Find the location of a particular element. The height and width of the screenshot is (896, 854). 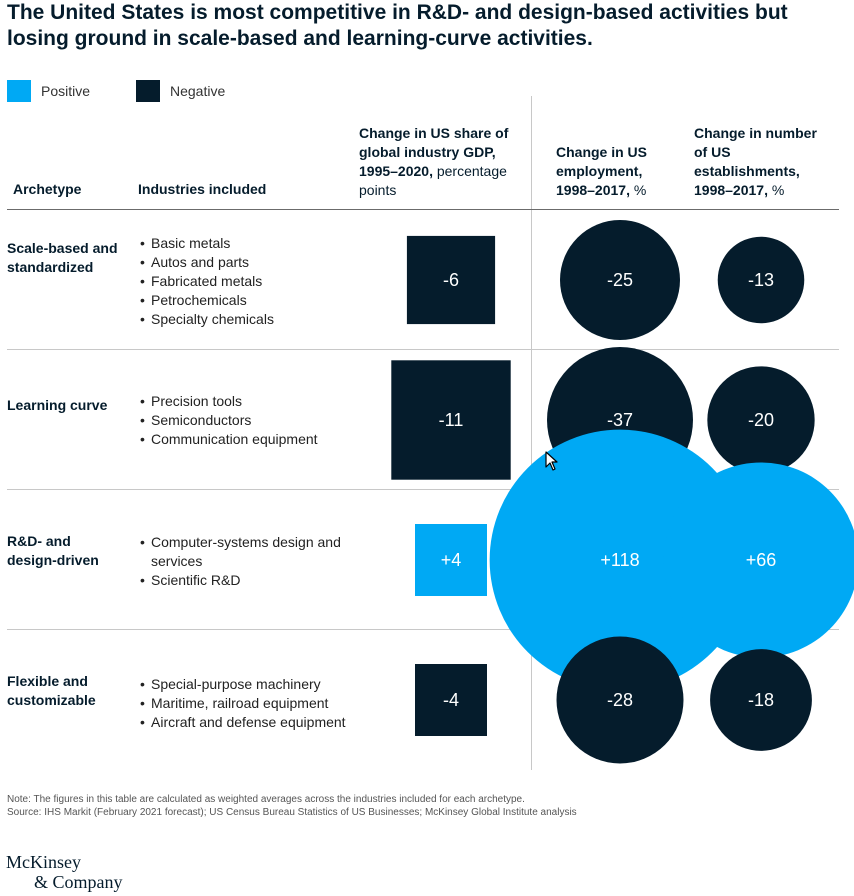

list-item: Aircraft and defense equipment is located at coordinates (243, 722).